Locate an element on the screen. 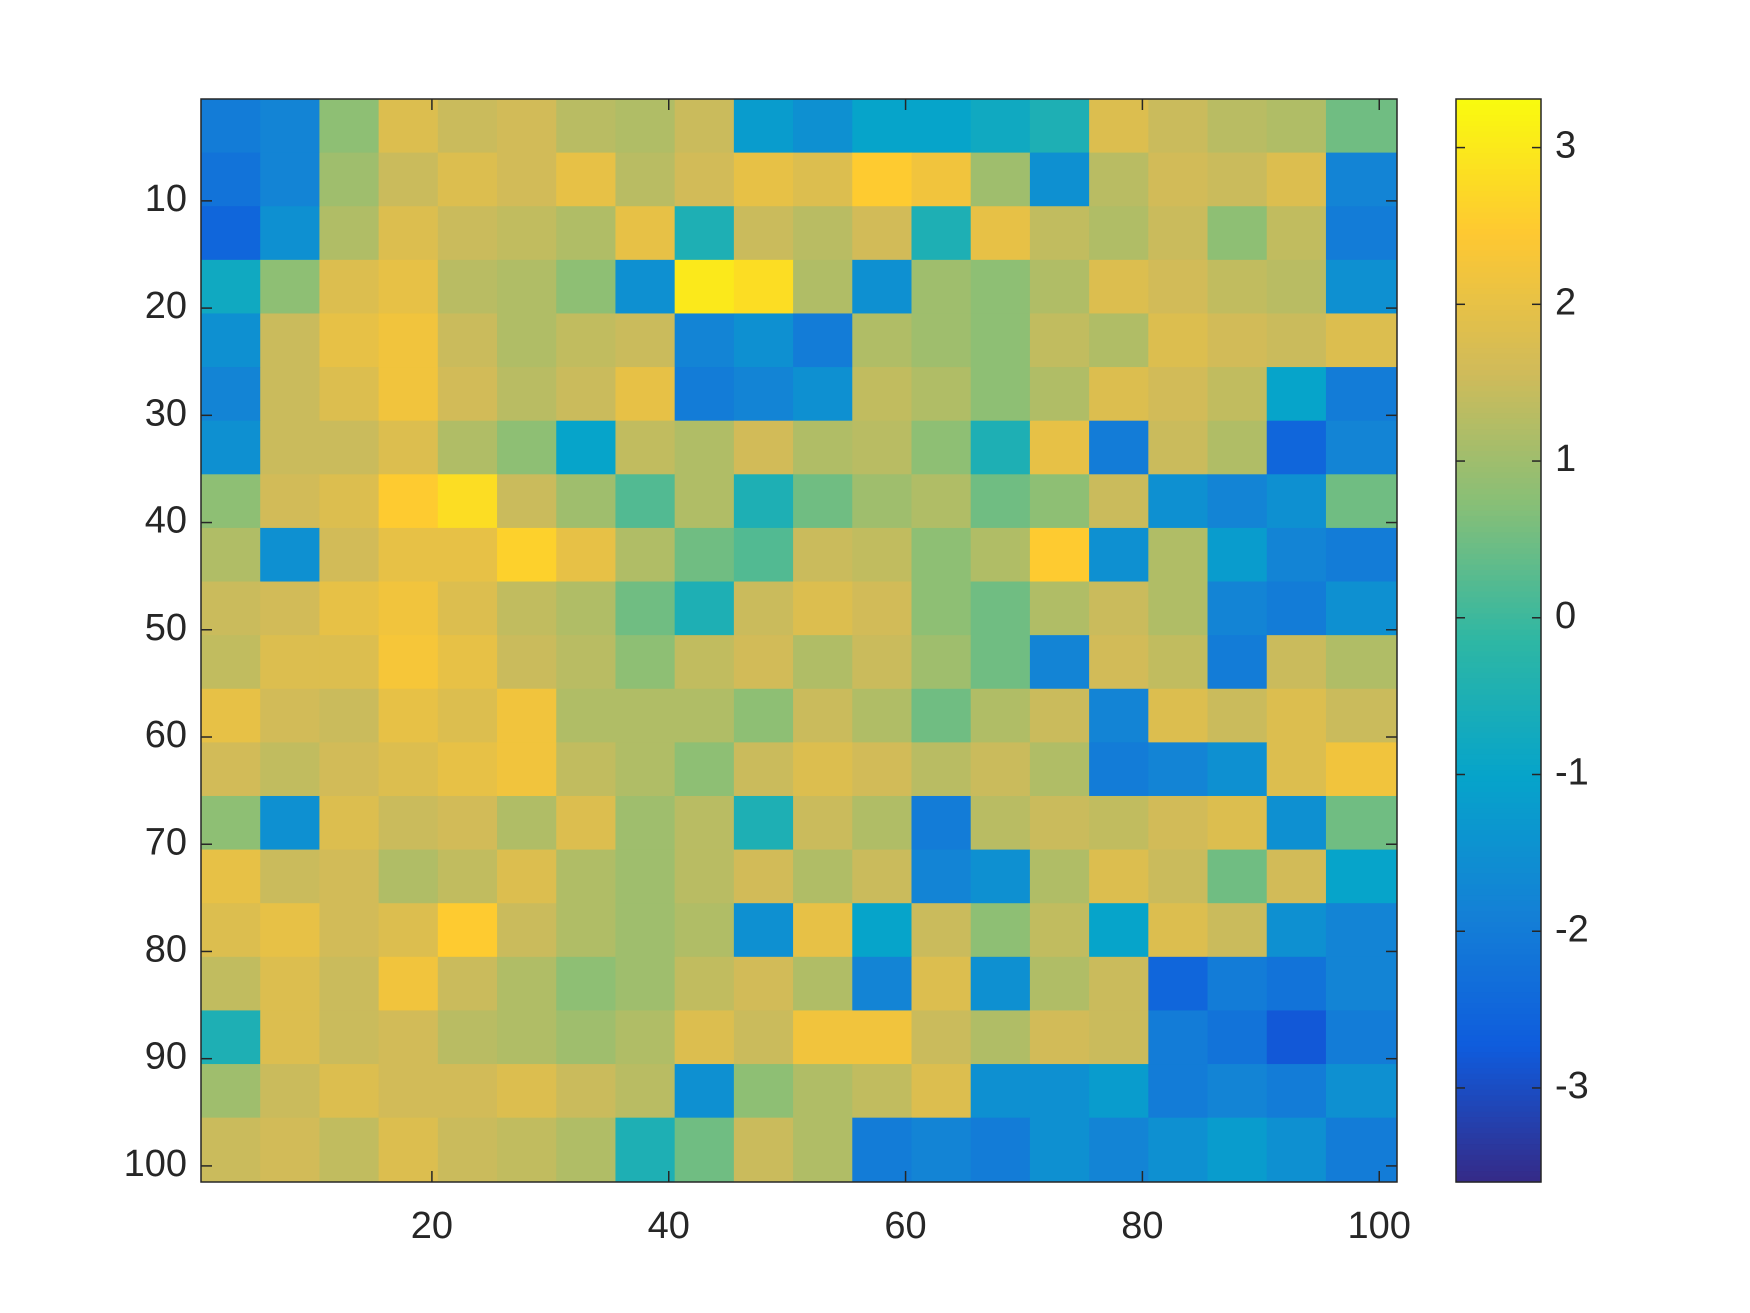 The width and height of the screenshot is (1750, 1313). y-tick-label: 100 is located at coordinates (155, 1164).